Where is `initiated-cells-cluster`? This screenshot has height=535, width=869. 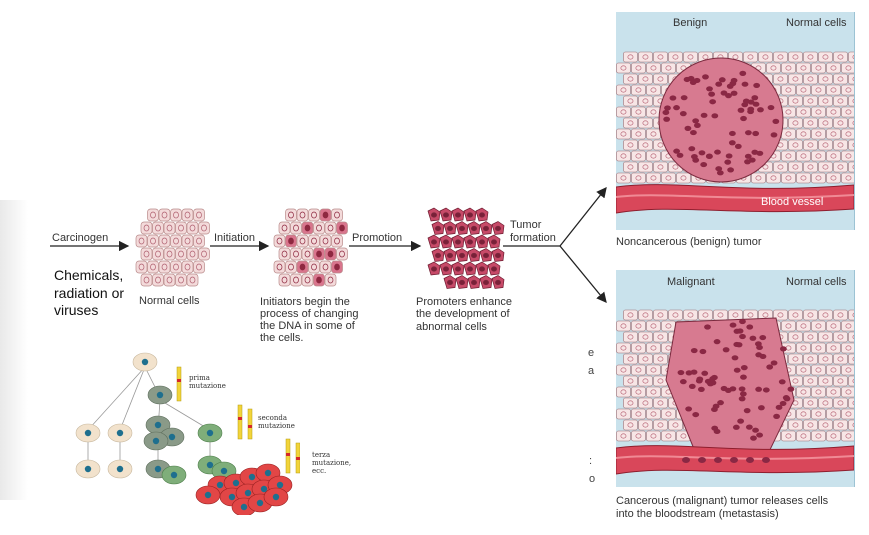
initiated-cells-cluster is located at coordinates (309, 248).